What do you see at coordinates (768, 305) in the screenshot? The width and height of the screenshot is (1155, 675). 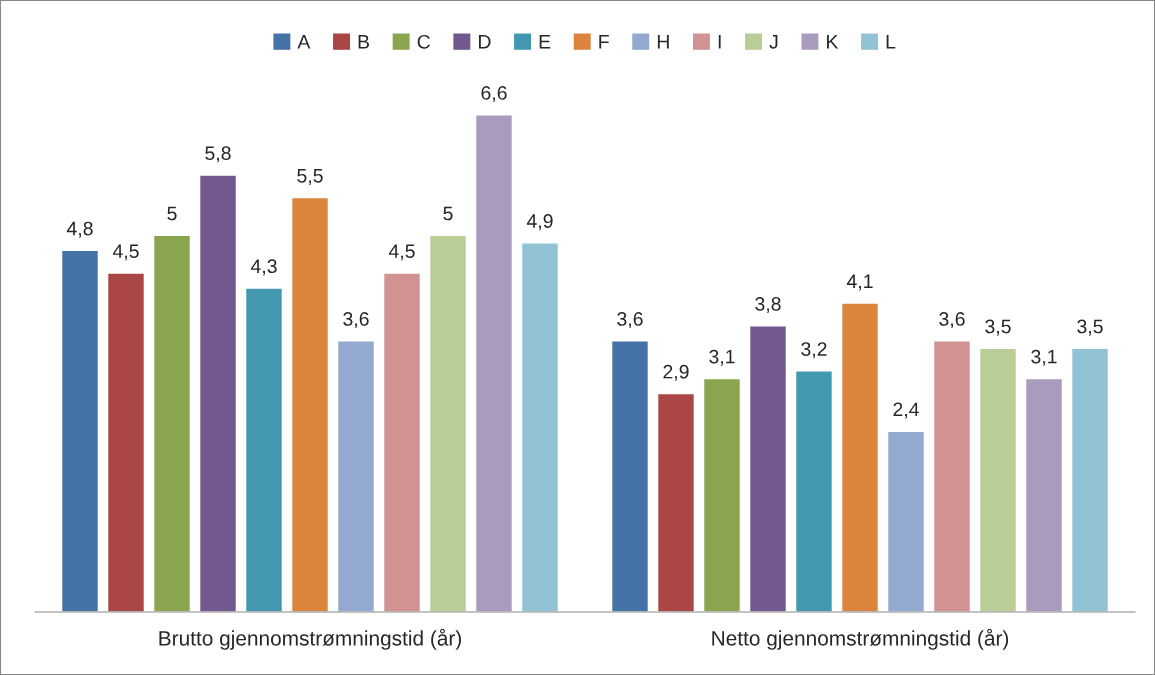 I see `data-label: 3,8` at bounding box center [768, 305].